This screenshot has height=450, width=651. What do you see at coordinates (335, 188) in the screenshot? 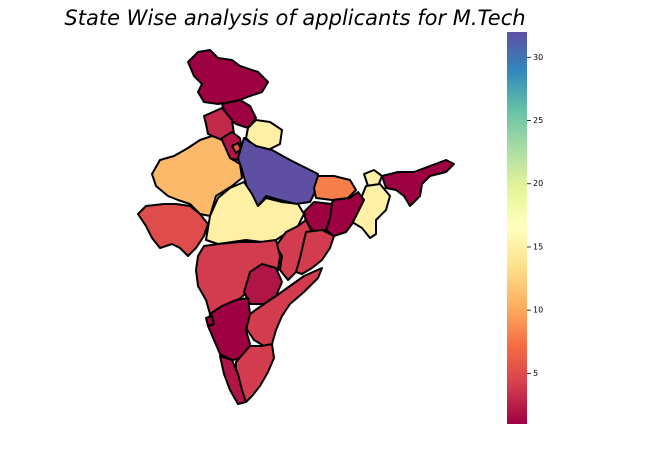
I see `state-bihar` at bounding box center [335, 188].